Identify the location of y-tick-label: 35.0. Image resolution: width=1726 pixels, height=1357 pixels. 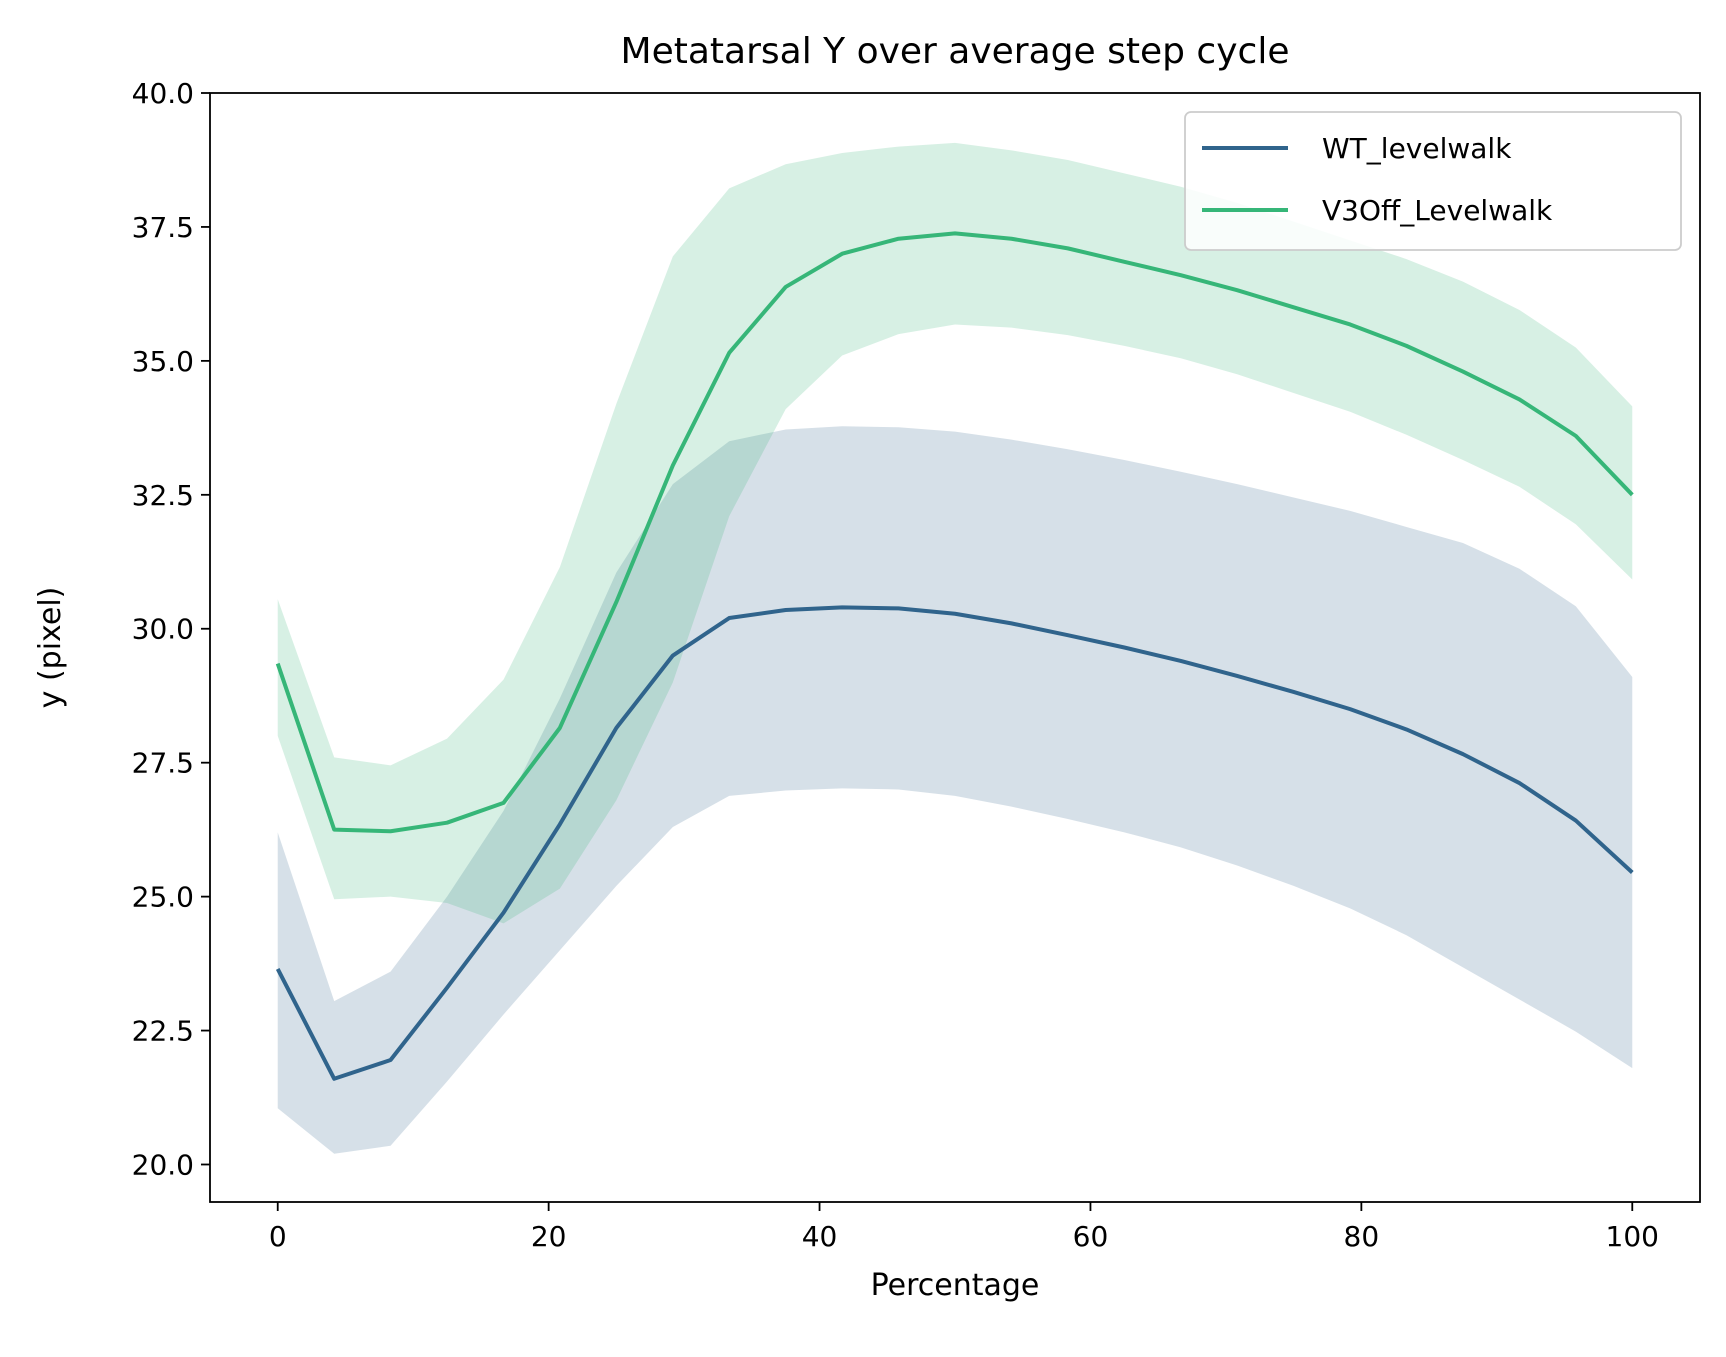
(163, 361).